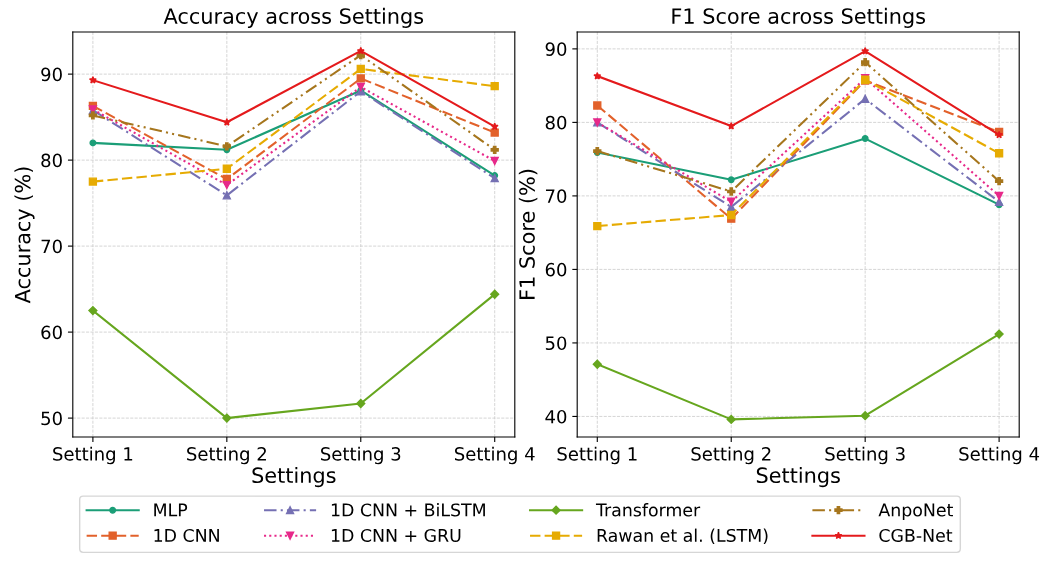 Image resolution: width=1040 pixels, height=561 pixels. I want to click on legend-label: Rawan et al. (LSTM), so click(682, 536).